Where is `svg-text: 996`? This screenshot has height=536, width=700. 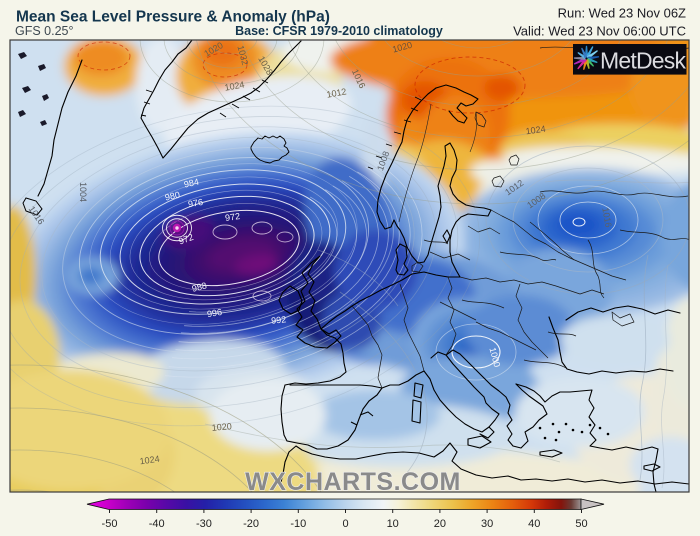
svg-text: 996 is located at coordinates (214, 313).